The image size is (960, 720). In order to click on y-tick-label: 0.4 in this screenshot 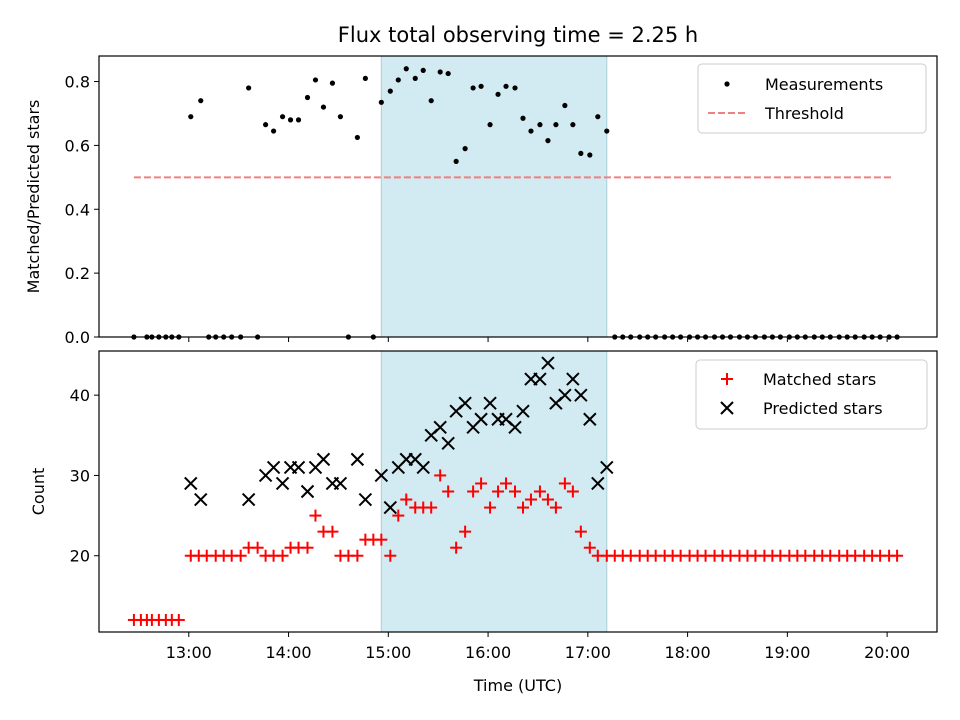, I will do `click(77, 209)`.